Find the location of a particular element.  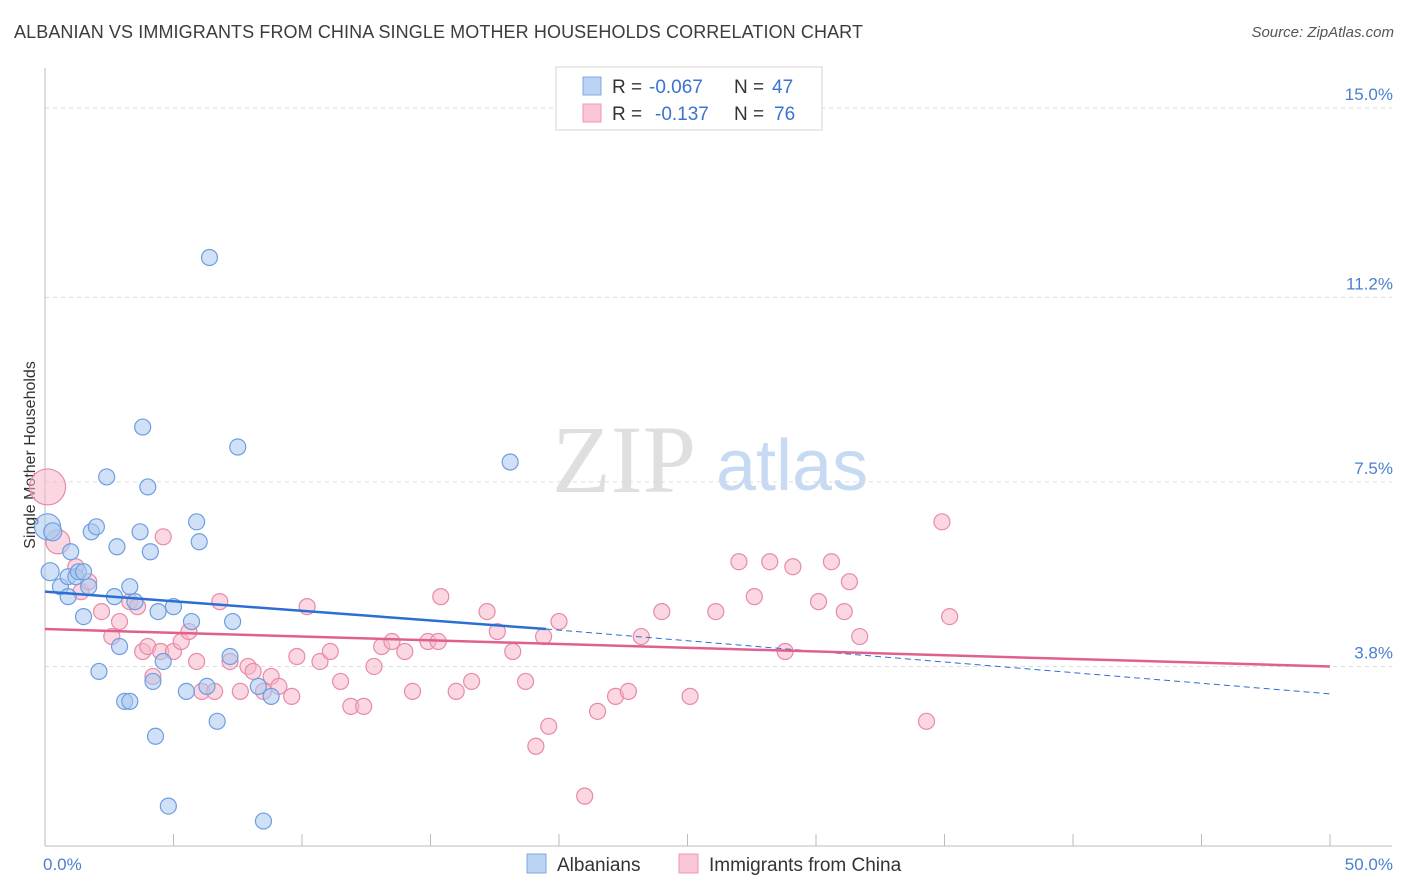

x-tick-label-max: 50.0% is located at coordinates (1369, 864).